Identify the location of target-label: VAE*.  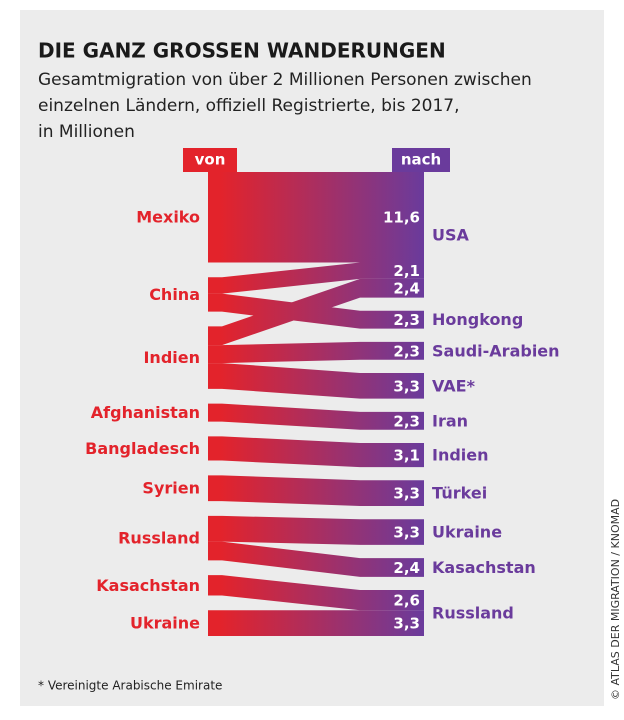
(454, 385).